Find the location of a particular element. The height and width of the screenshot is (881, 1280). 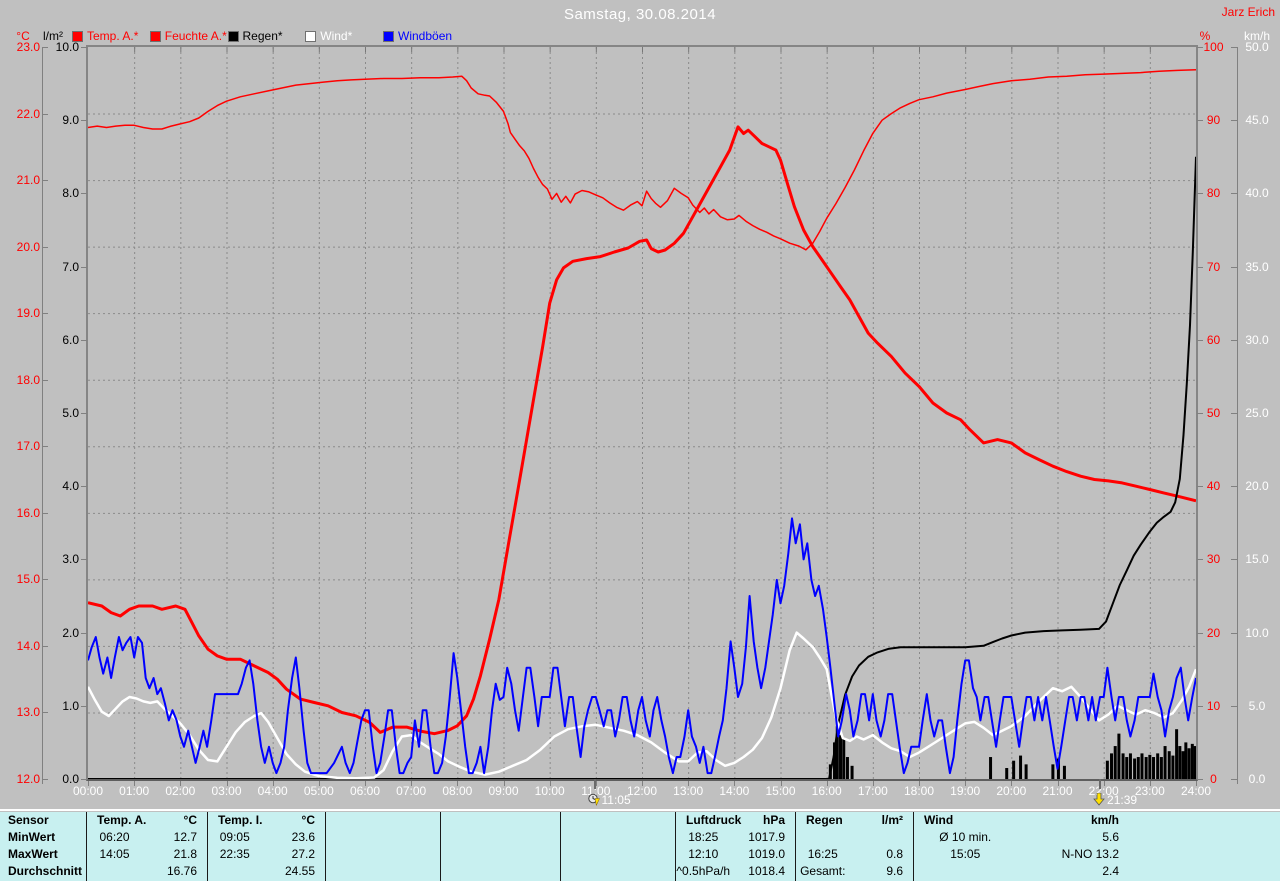

humidity-axis-title: % is located at coordinates (1205, 36).